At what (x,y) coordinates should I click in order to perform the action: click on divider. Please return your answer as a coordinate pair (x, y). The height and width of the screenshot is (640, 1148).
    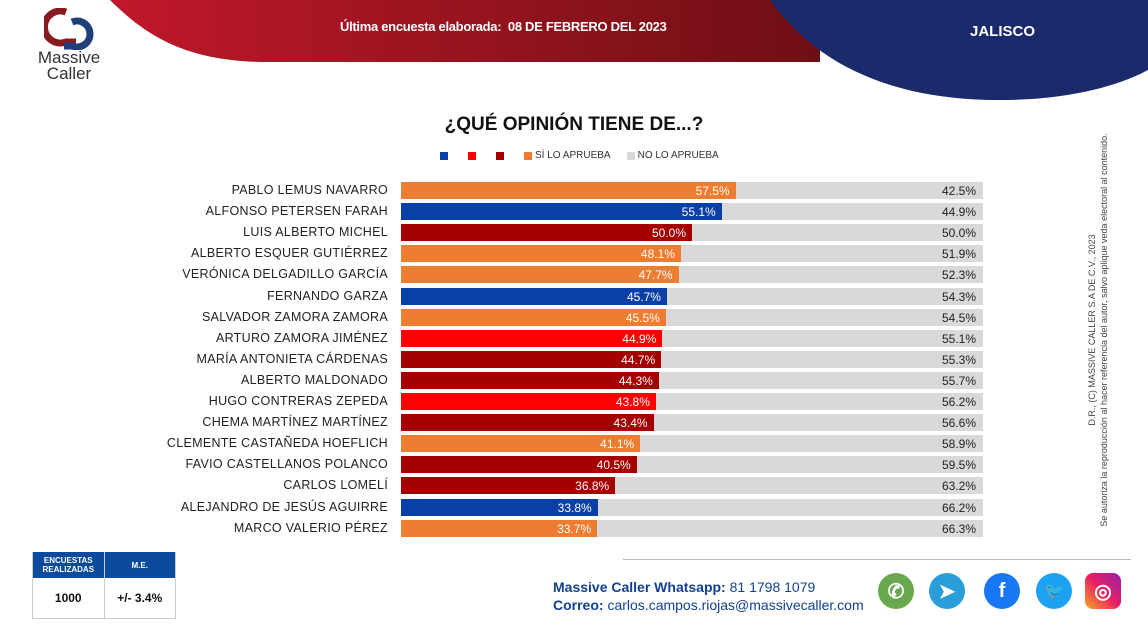
    Looking at the image, I should click on (877, 559).